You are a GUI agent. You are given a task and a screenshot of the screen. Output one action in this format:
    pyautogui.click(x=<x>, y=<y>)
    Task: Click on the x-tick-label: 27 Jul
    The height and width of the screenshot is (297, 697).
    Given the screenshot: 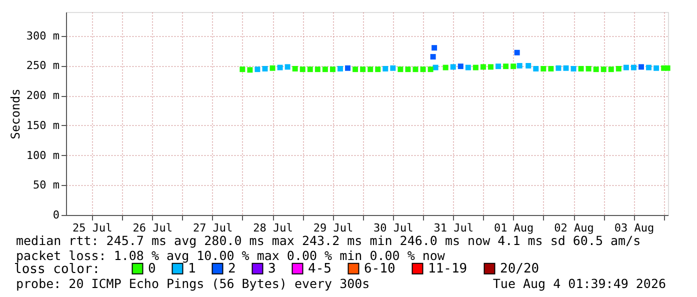 What is the action you would take?
    pyautogui.click(x=212, y=228)
    